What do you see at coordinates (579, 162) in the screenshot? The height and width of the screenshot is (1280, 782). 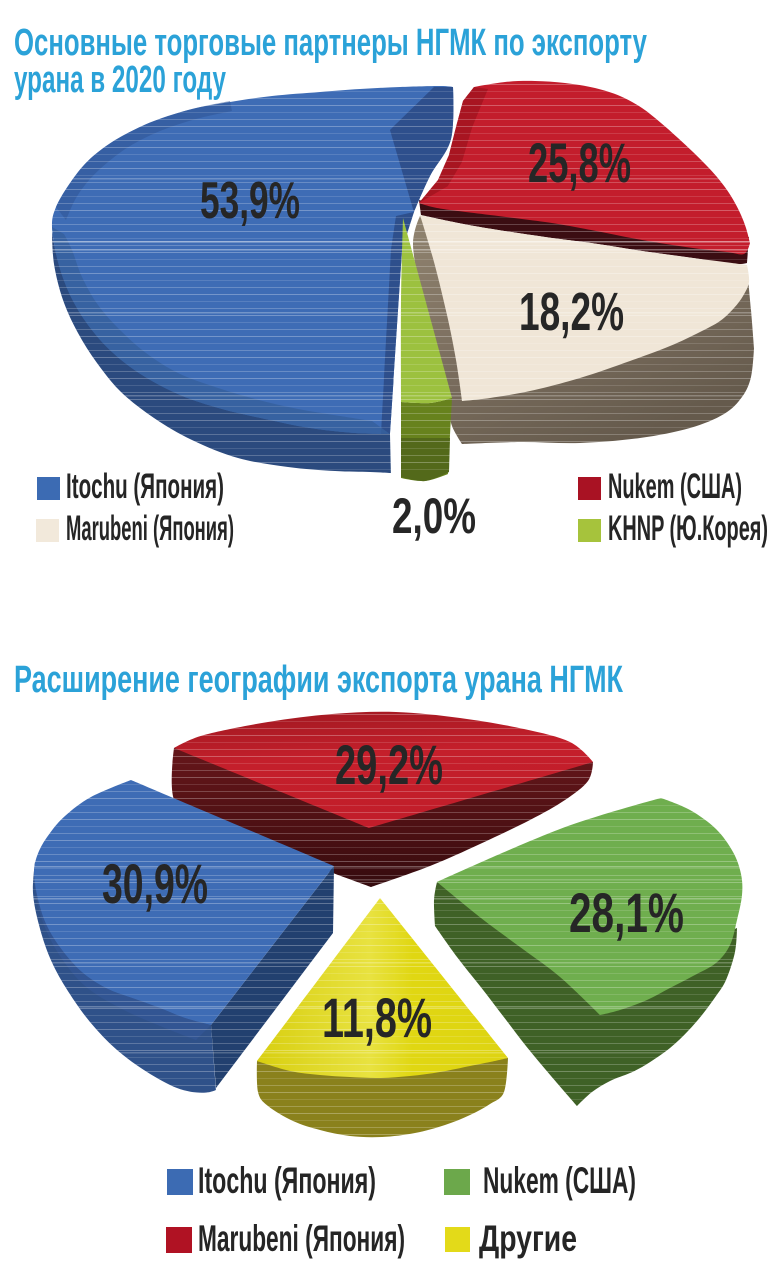 I see `svg-text: 25,8%` at bounding box center [579, 162].